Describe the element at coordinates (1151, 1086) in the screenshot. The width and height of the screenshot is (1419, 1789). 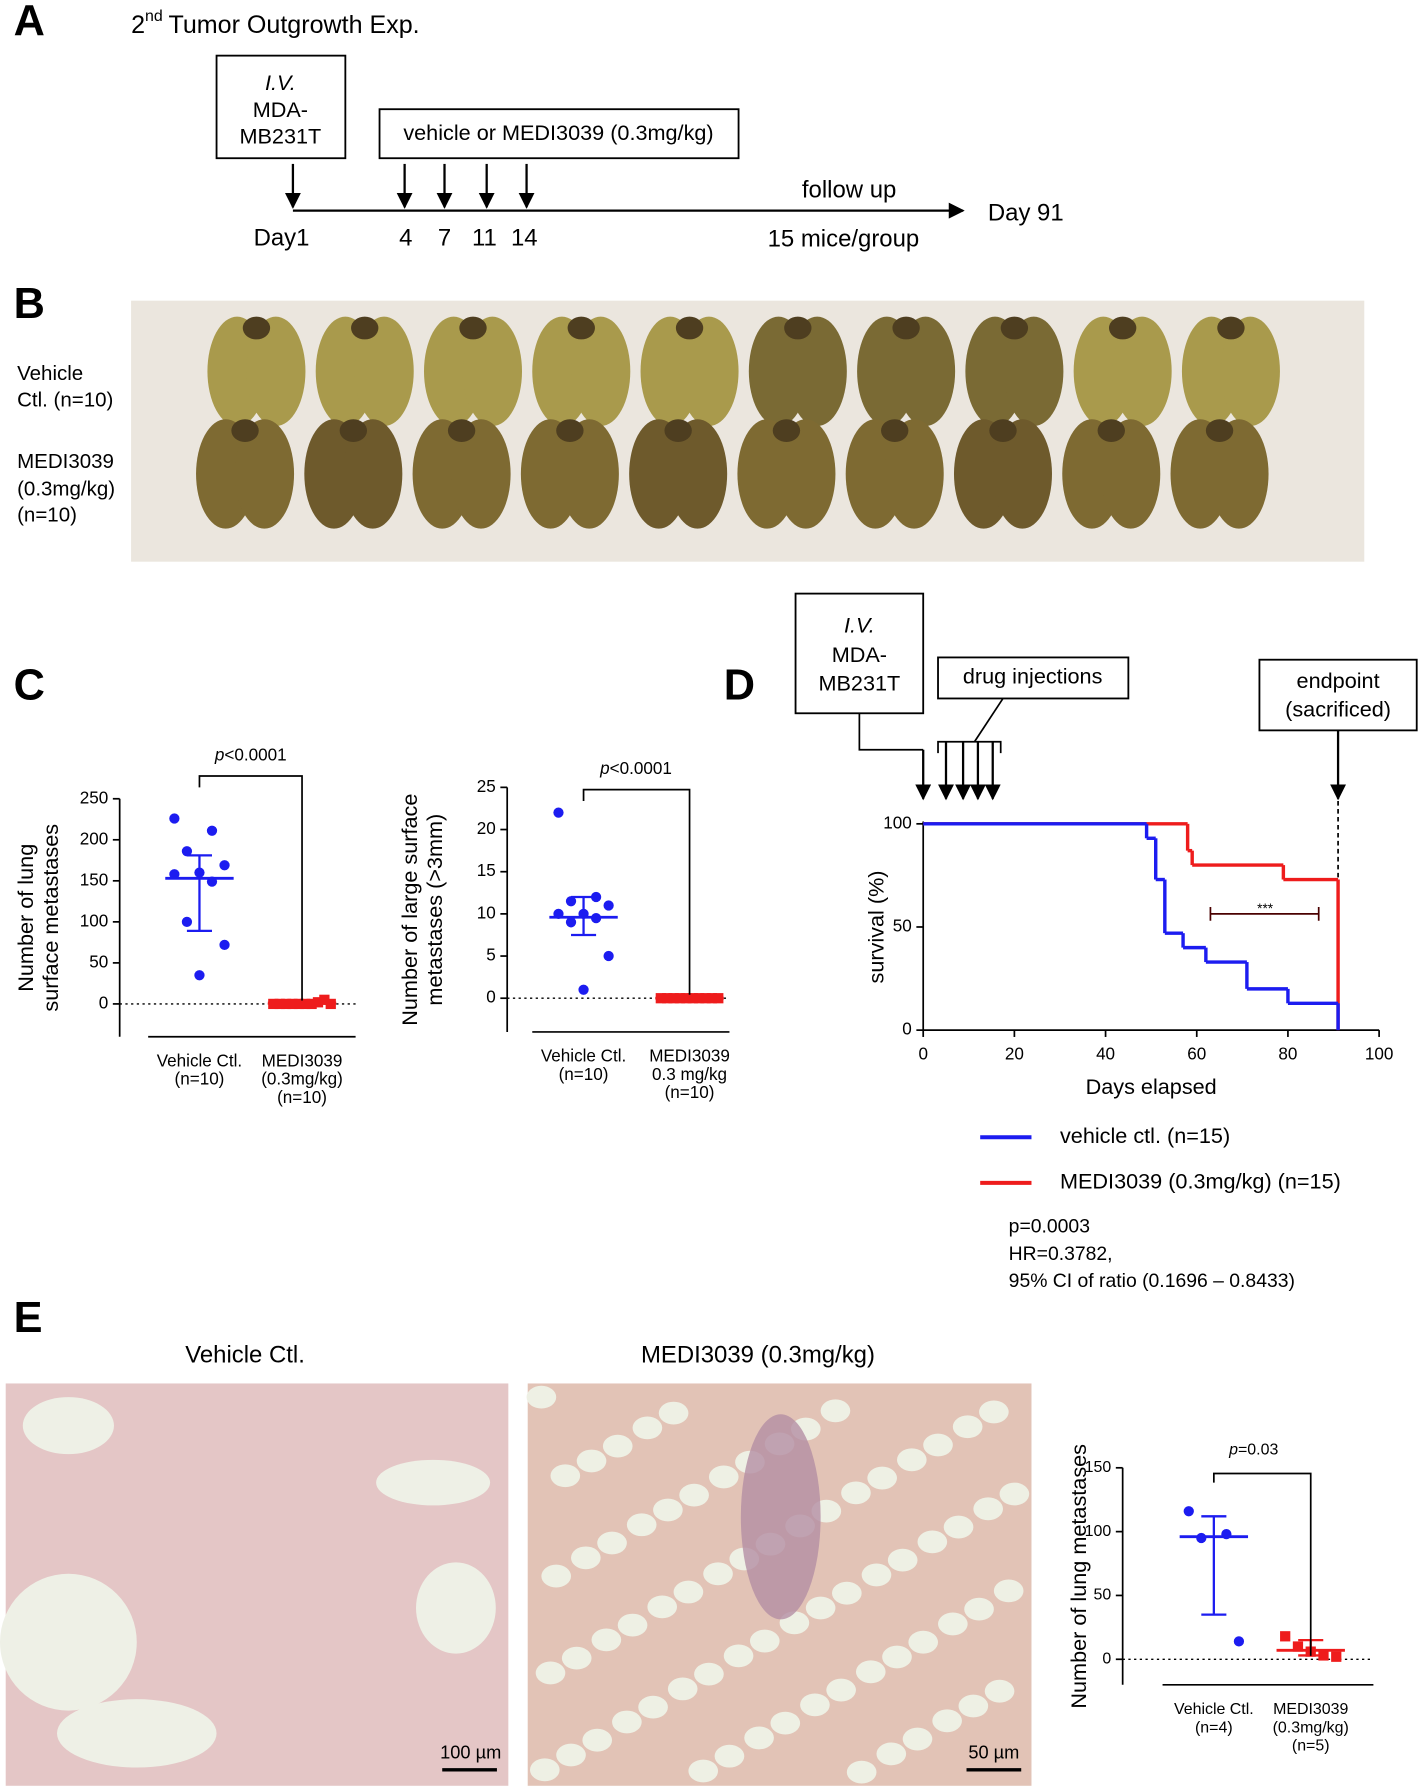
I see `x-axis-label: Days elapsed` at that location.